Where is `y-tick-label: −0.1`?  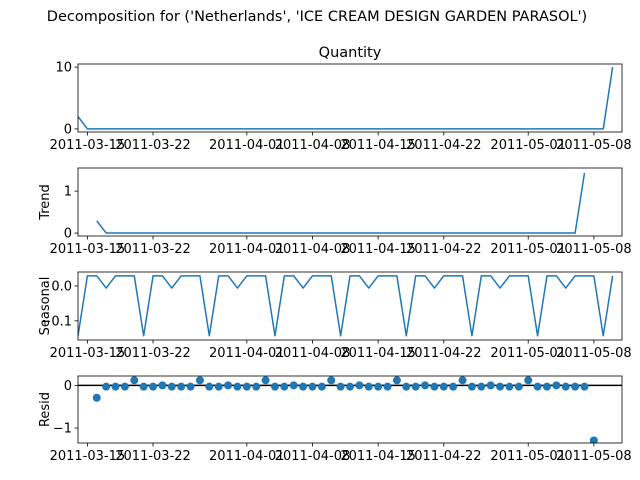 y-tick-label: −0.1 is located at coordinates (56, 321).